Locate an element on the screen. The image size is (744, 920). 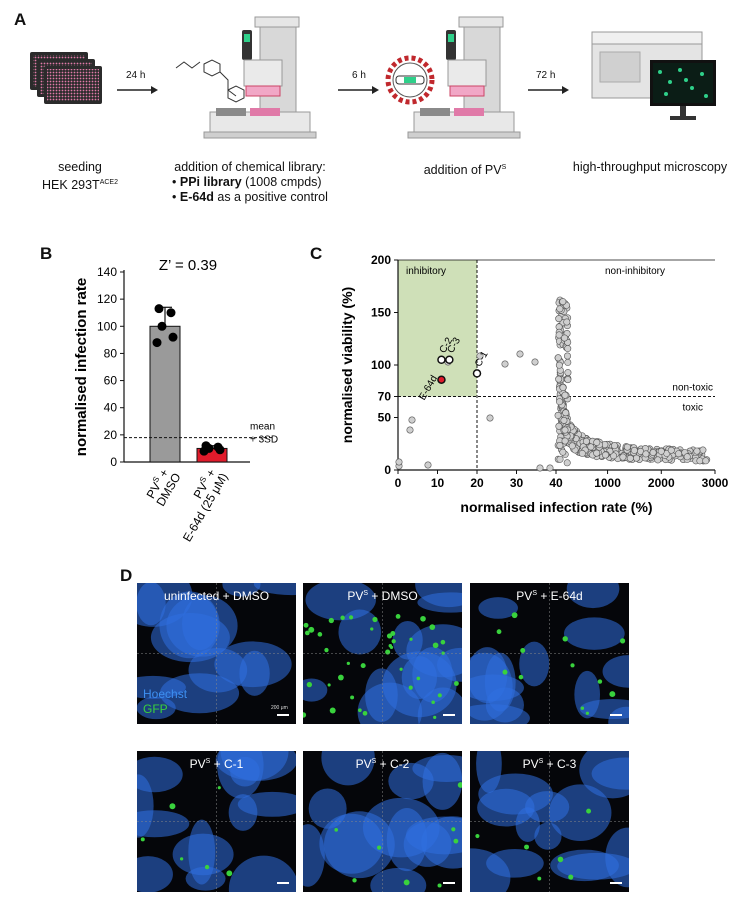
y-tick-label: 150 is located at coordinates (381, 313).